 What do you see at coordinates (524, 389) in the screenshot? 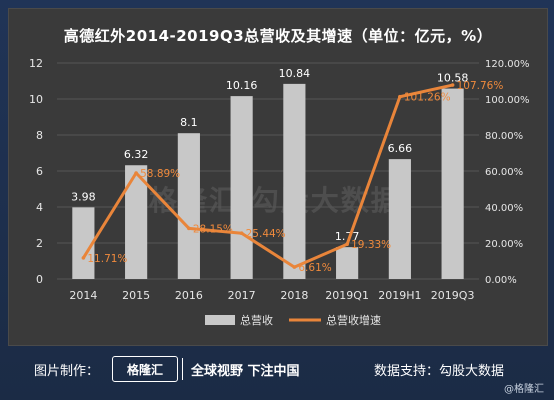
I see `footer-credit: @格隆汇` at bounding box center [524, 389].